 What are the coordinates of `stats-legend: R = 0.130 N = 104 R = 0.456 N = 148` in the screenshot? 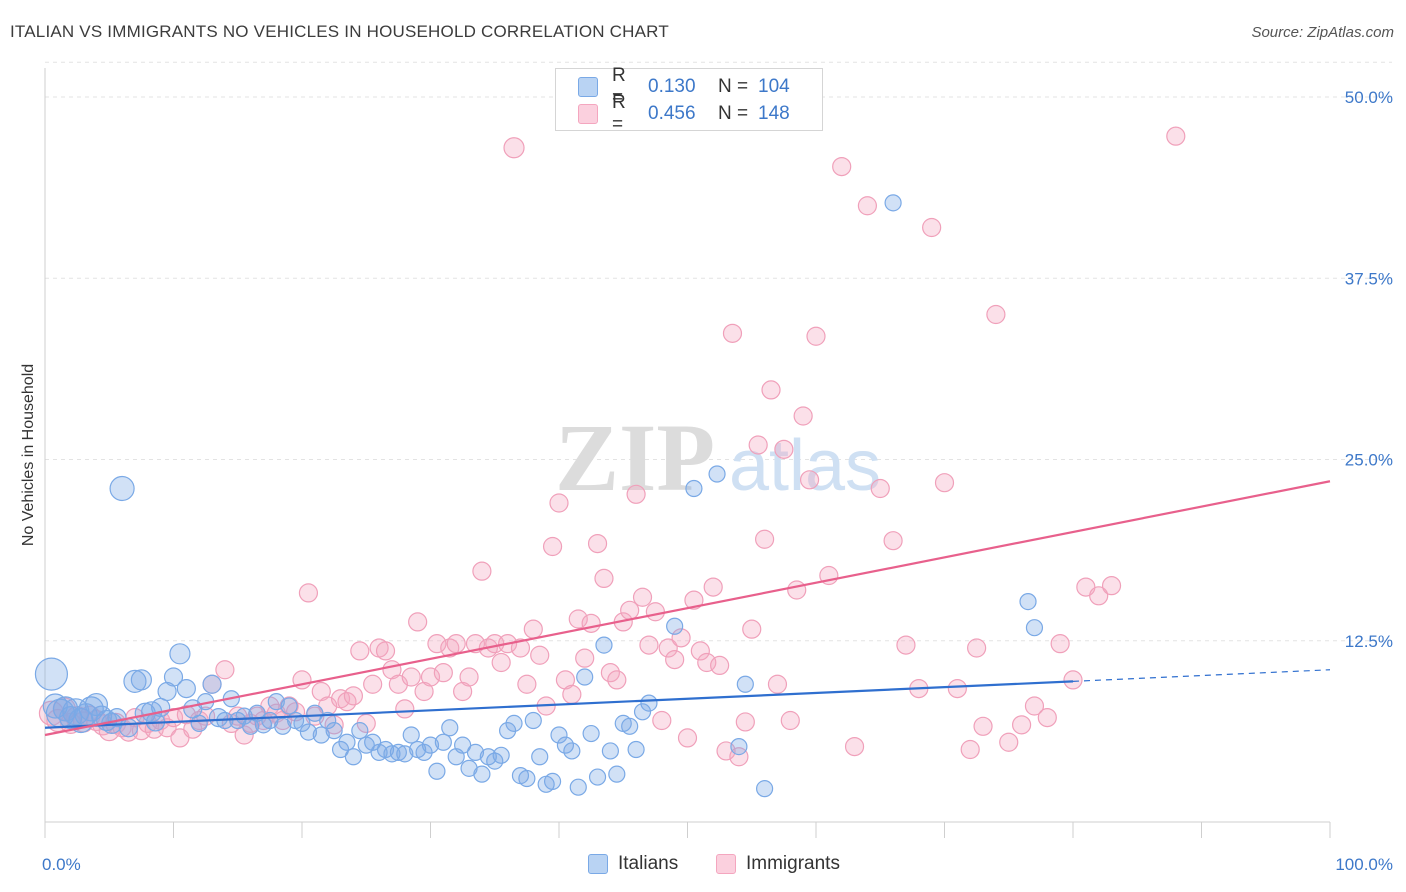 It's located at (689, 100).